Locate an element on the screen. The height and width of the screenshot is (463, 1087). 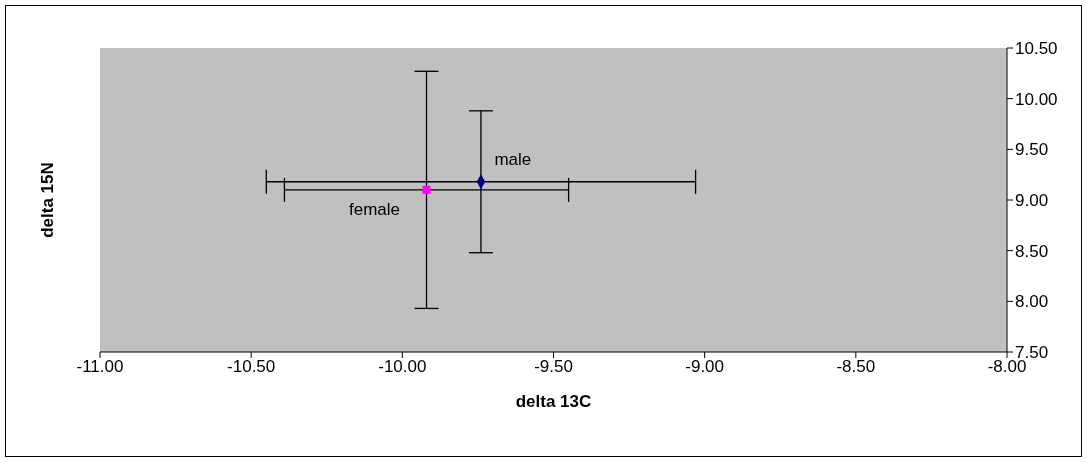
series-label: male is located at coordinates (513, 160).